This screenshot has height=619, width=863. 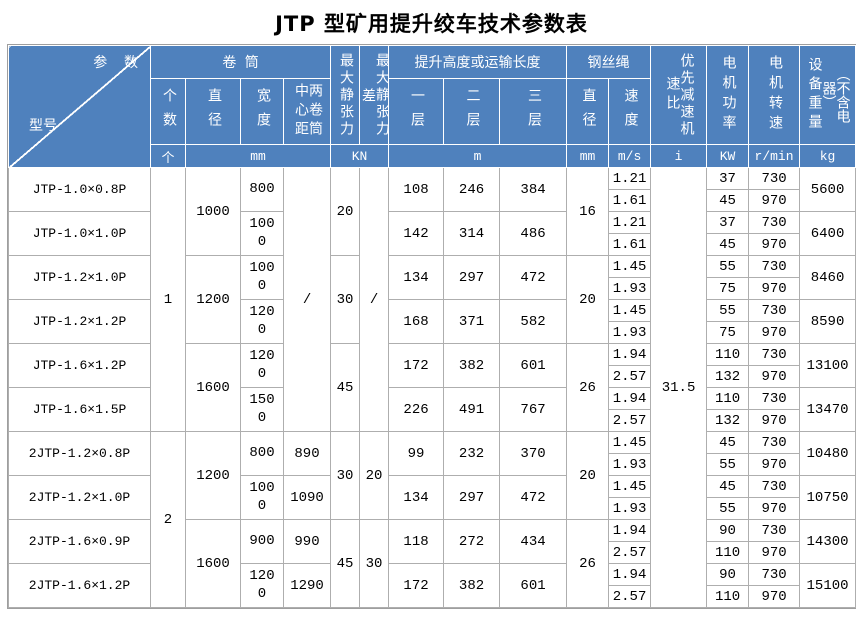 I want to click on unit-ratio-i: i, so click(x=679, y=156).